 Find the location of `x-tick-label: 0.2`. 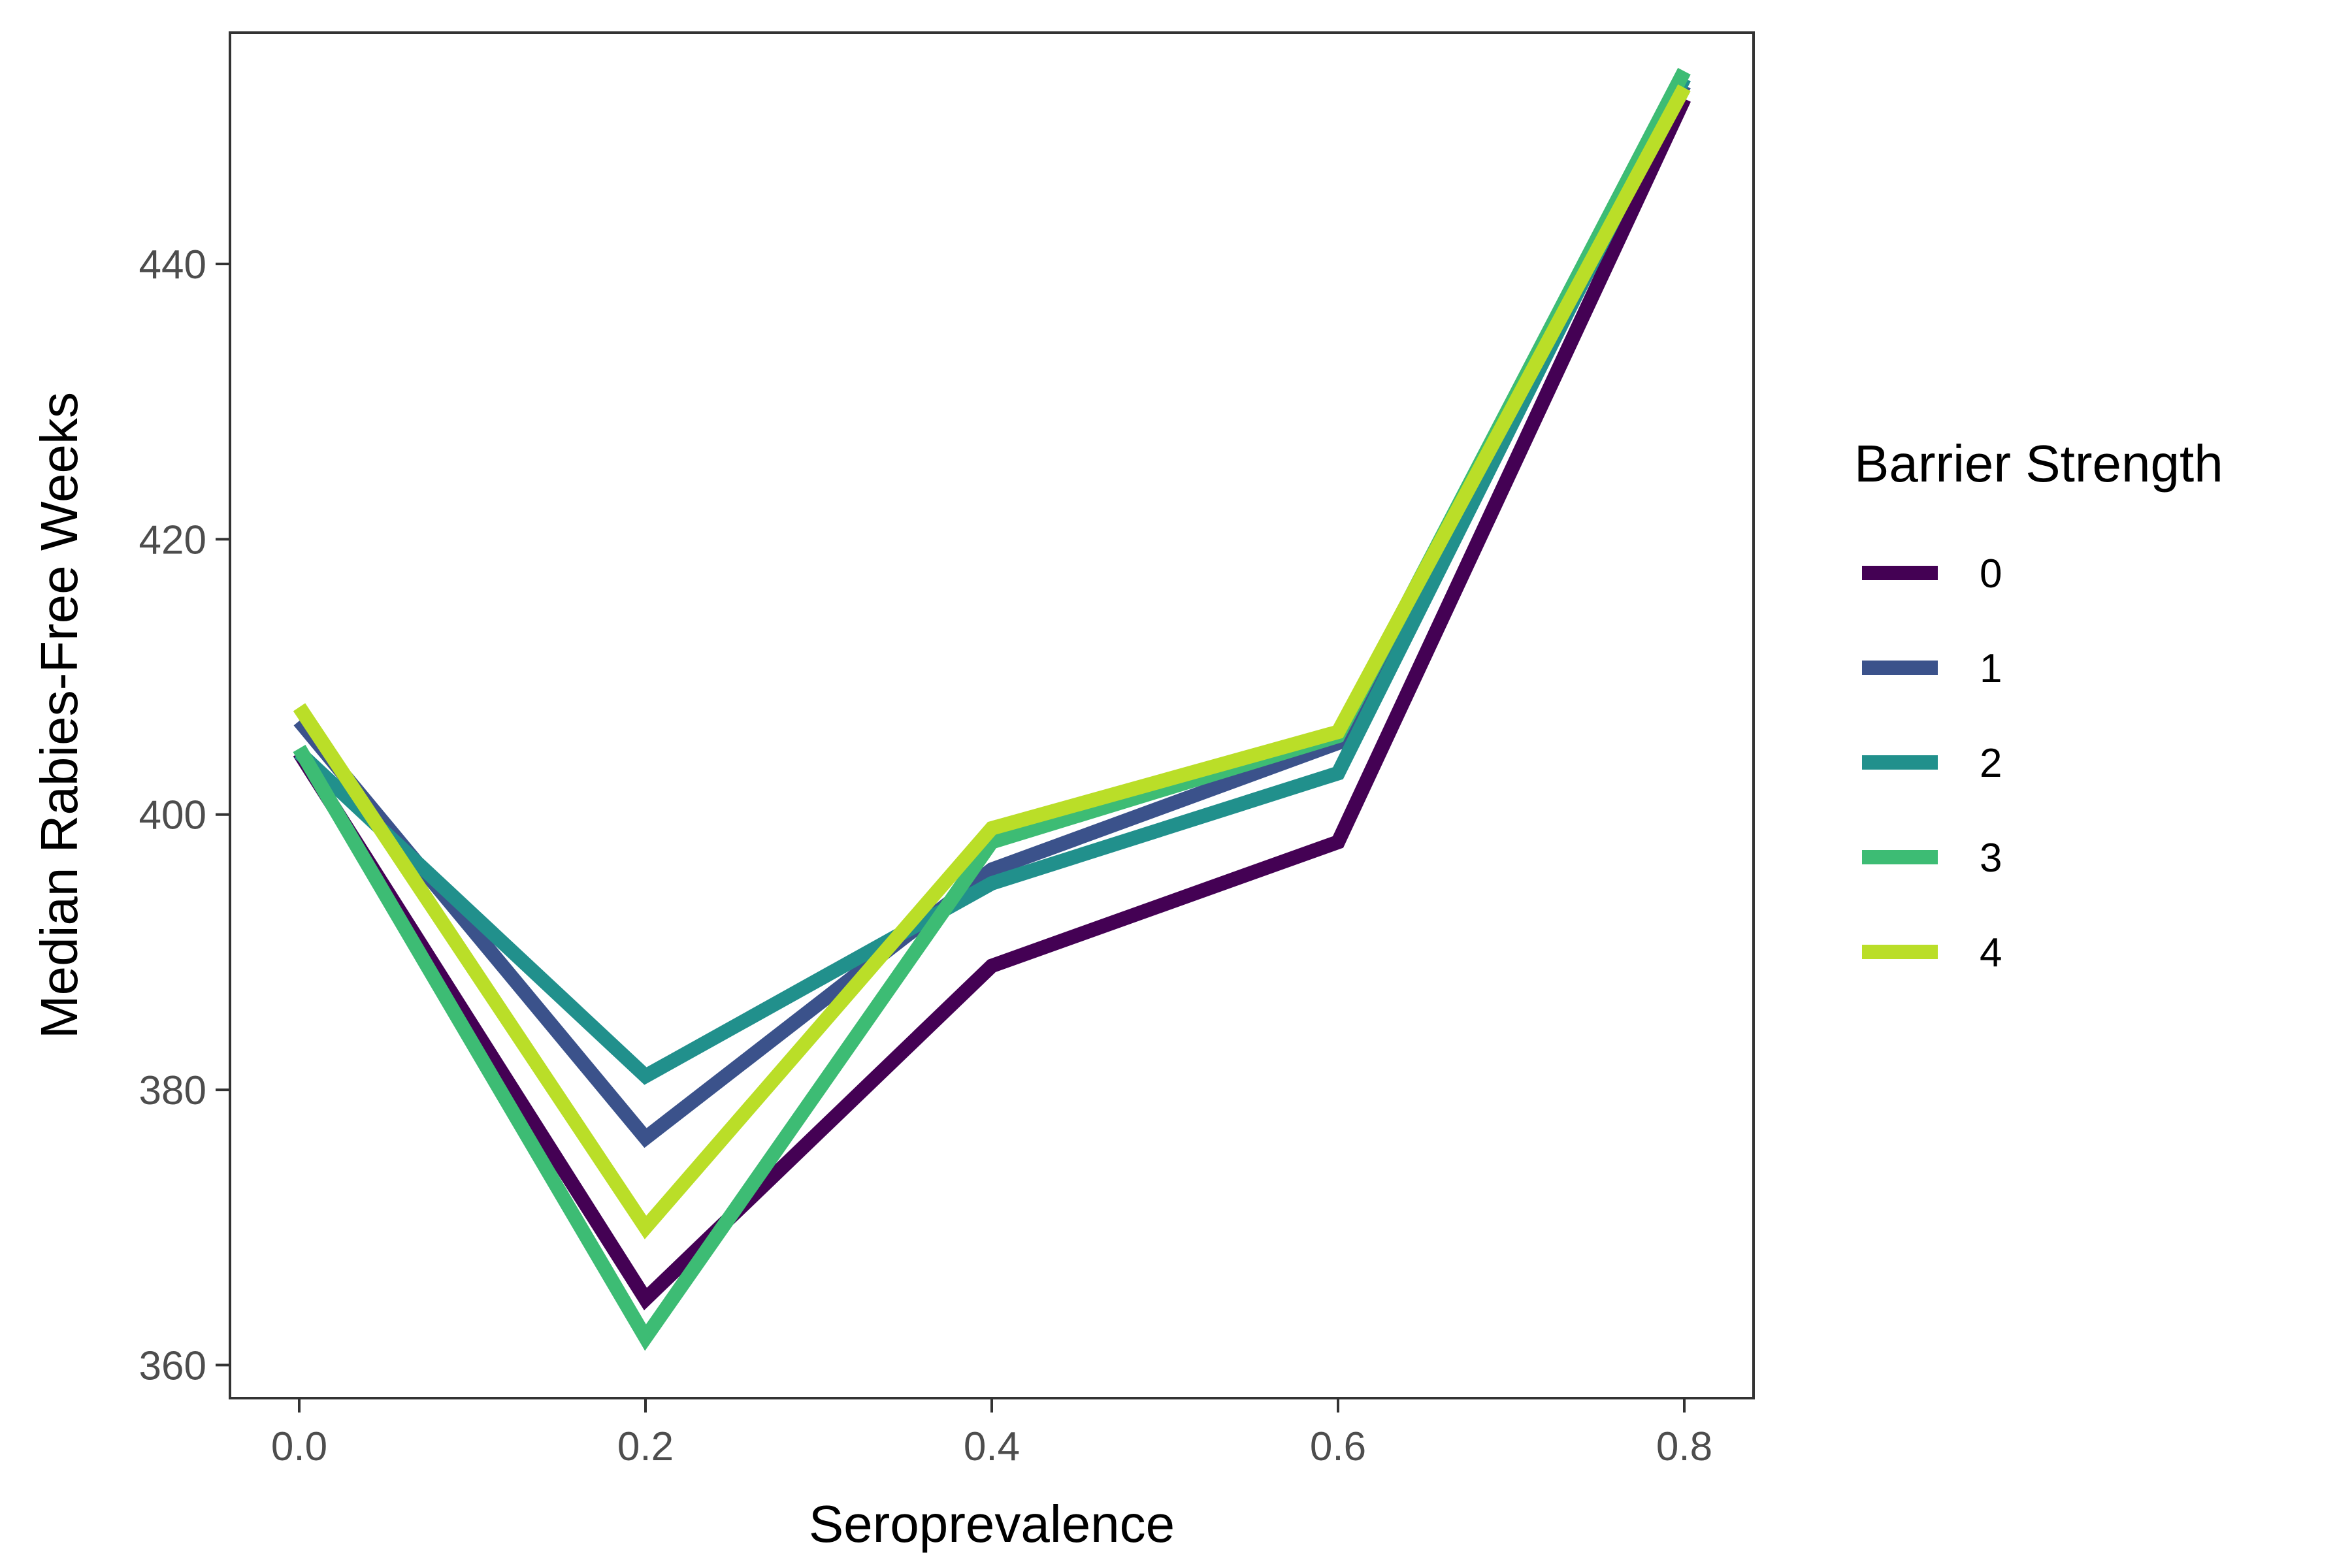

x-tick-label: 0.2 is located at coordinates (645, 1446).